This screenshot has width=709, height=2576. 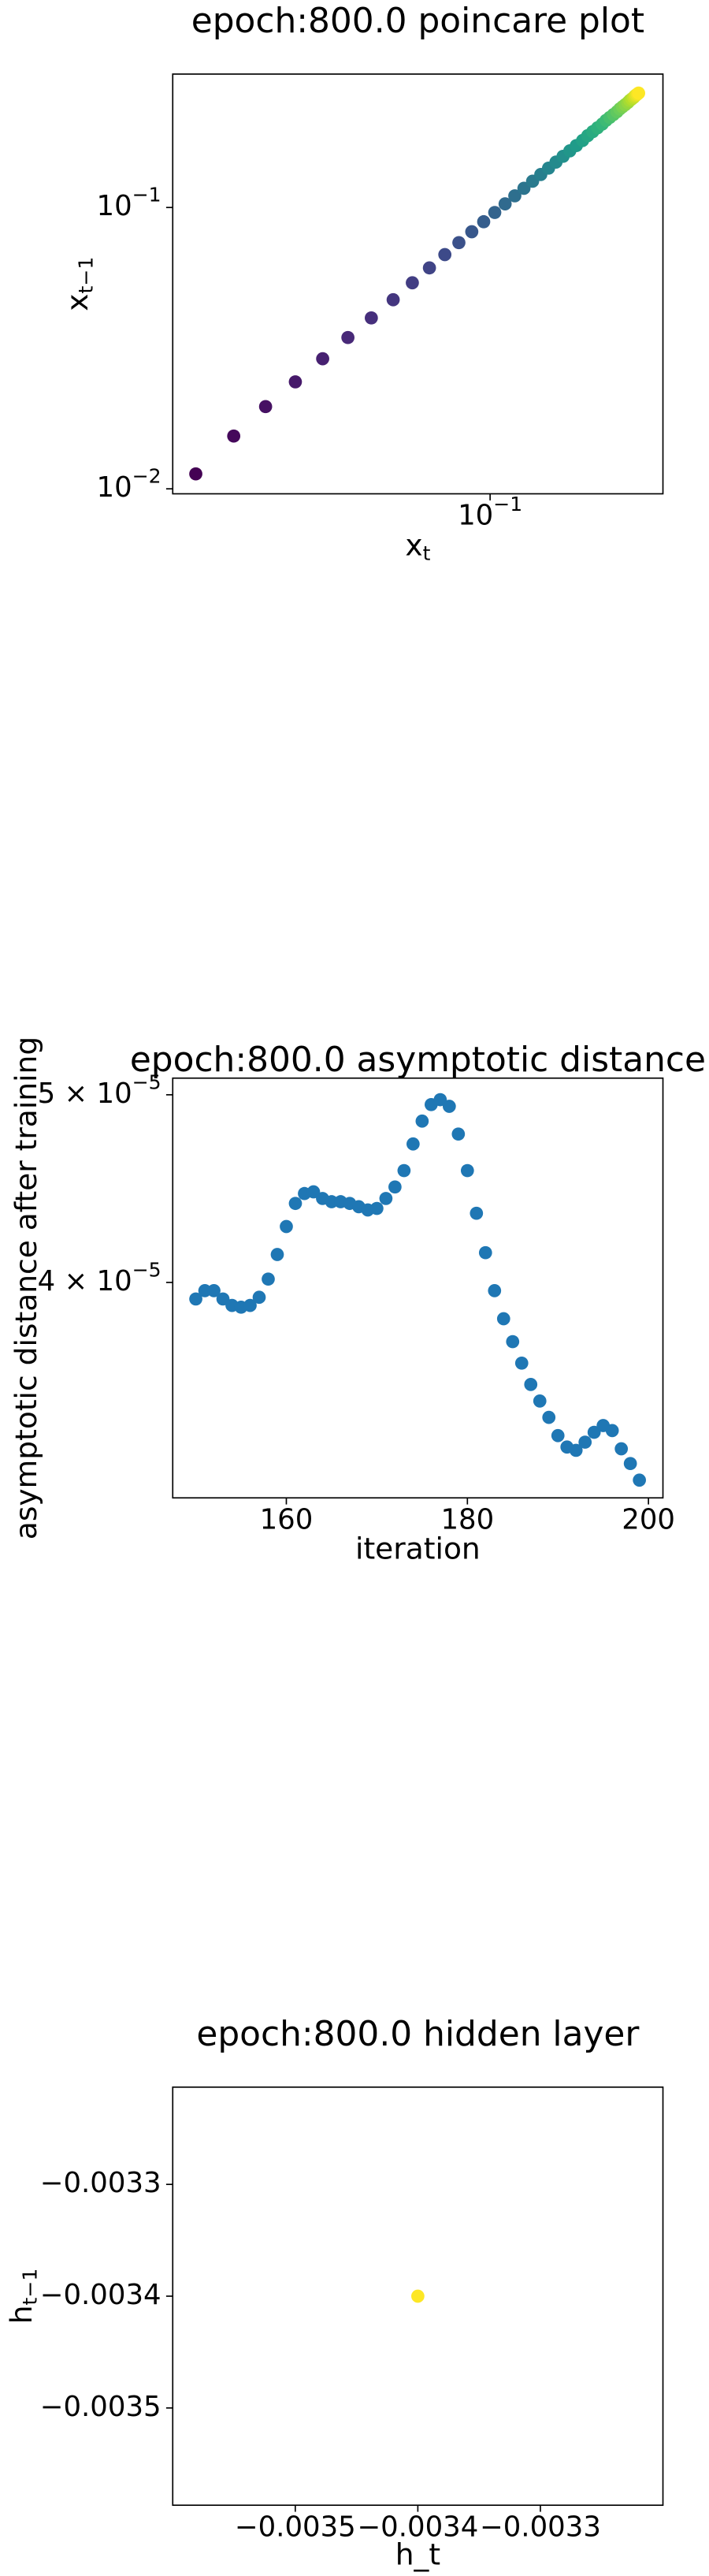 I want to click on x-tick-label: −0.0033, so click(x=541, y=2527).